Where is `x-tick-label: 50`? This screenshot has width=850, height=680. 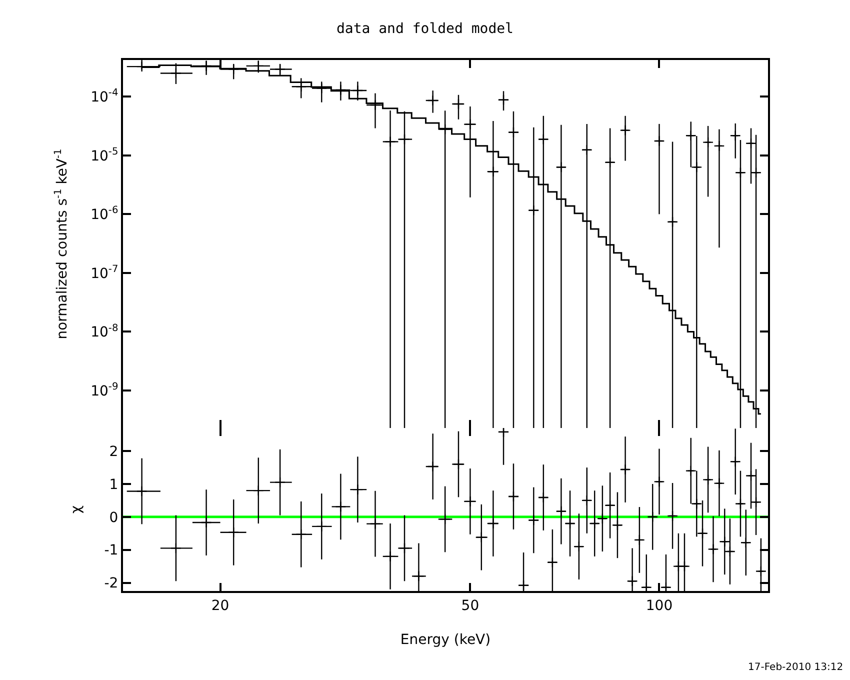
x-tick-label: 50 is located at coordinates (470, 606).